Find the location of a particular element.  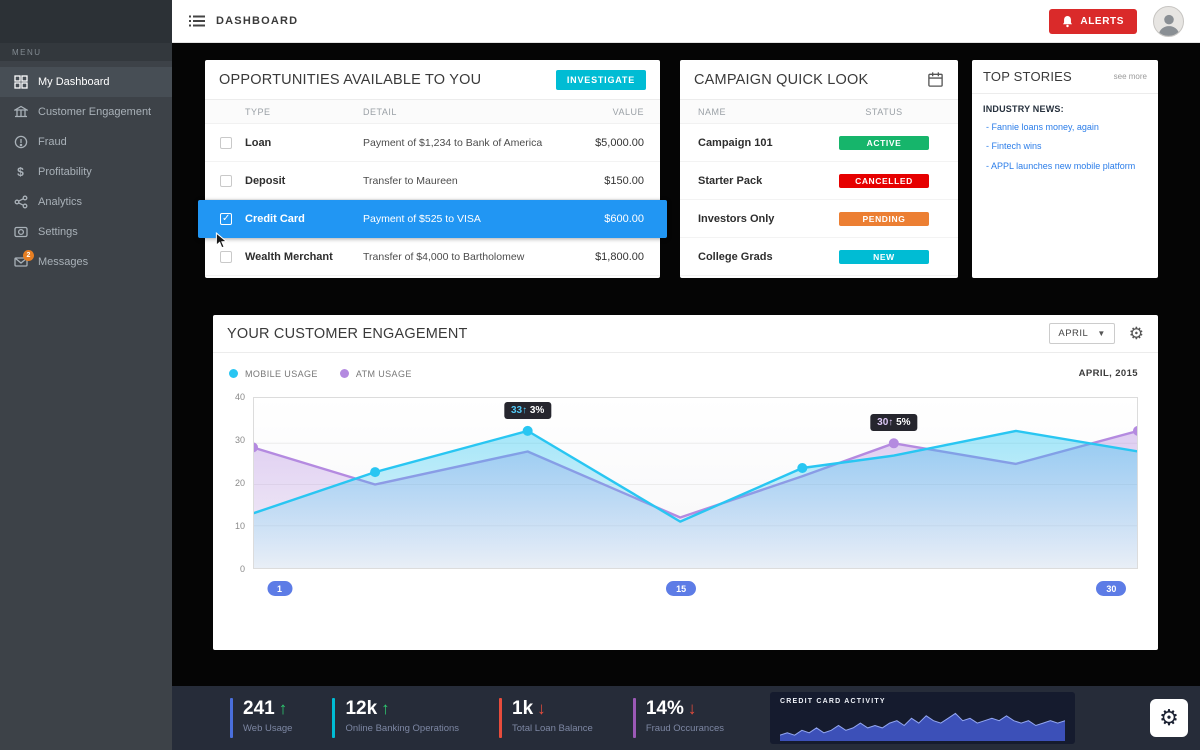

alert-circle-icon is located at coordinates (20, 142).